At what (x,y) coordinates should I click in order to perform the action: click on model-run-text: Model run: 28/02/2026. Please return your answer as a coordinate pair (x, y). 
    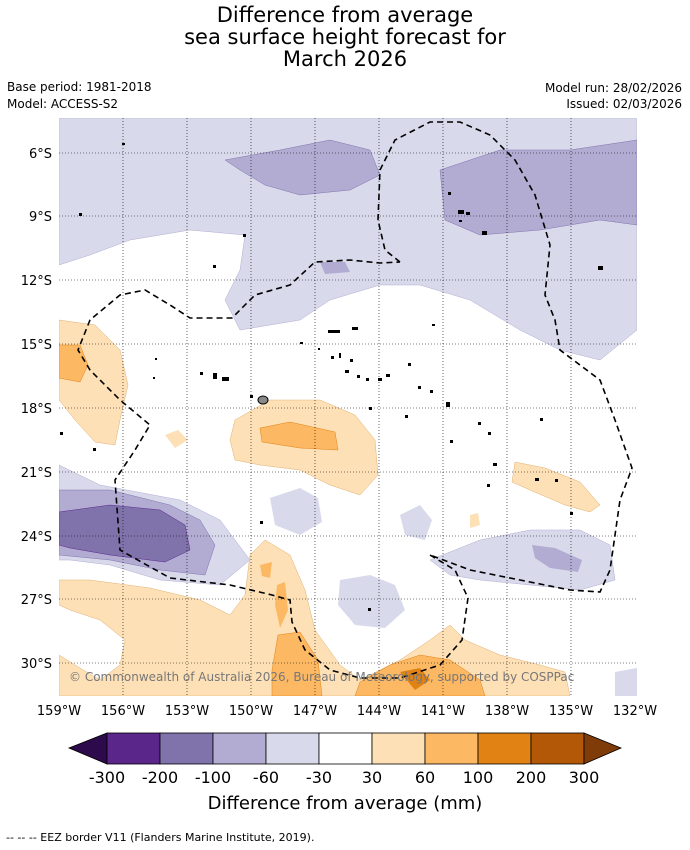
    Looking at the image, I should click on (613, 88).